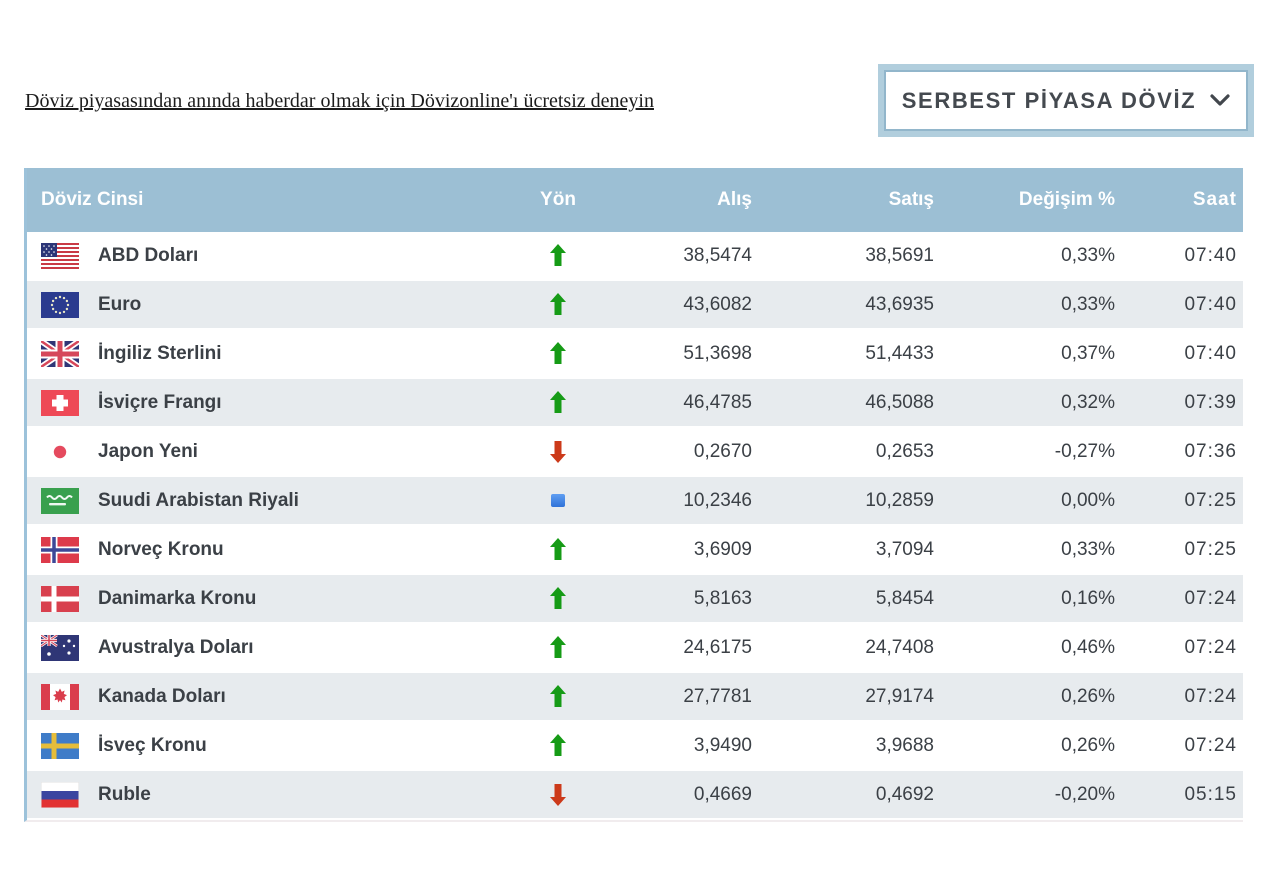  Describe the element at coordinates (1210, 451) in the screenshot. I see `update-time: 07:36` at that location.